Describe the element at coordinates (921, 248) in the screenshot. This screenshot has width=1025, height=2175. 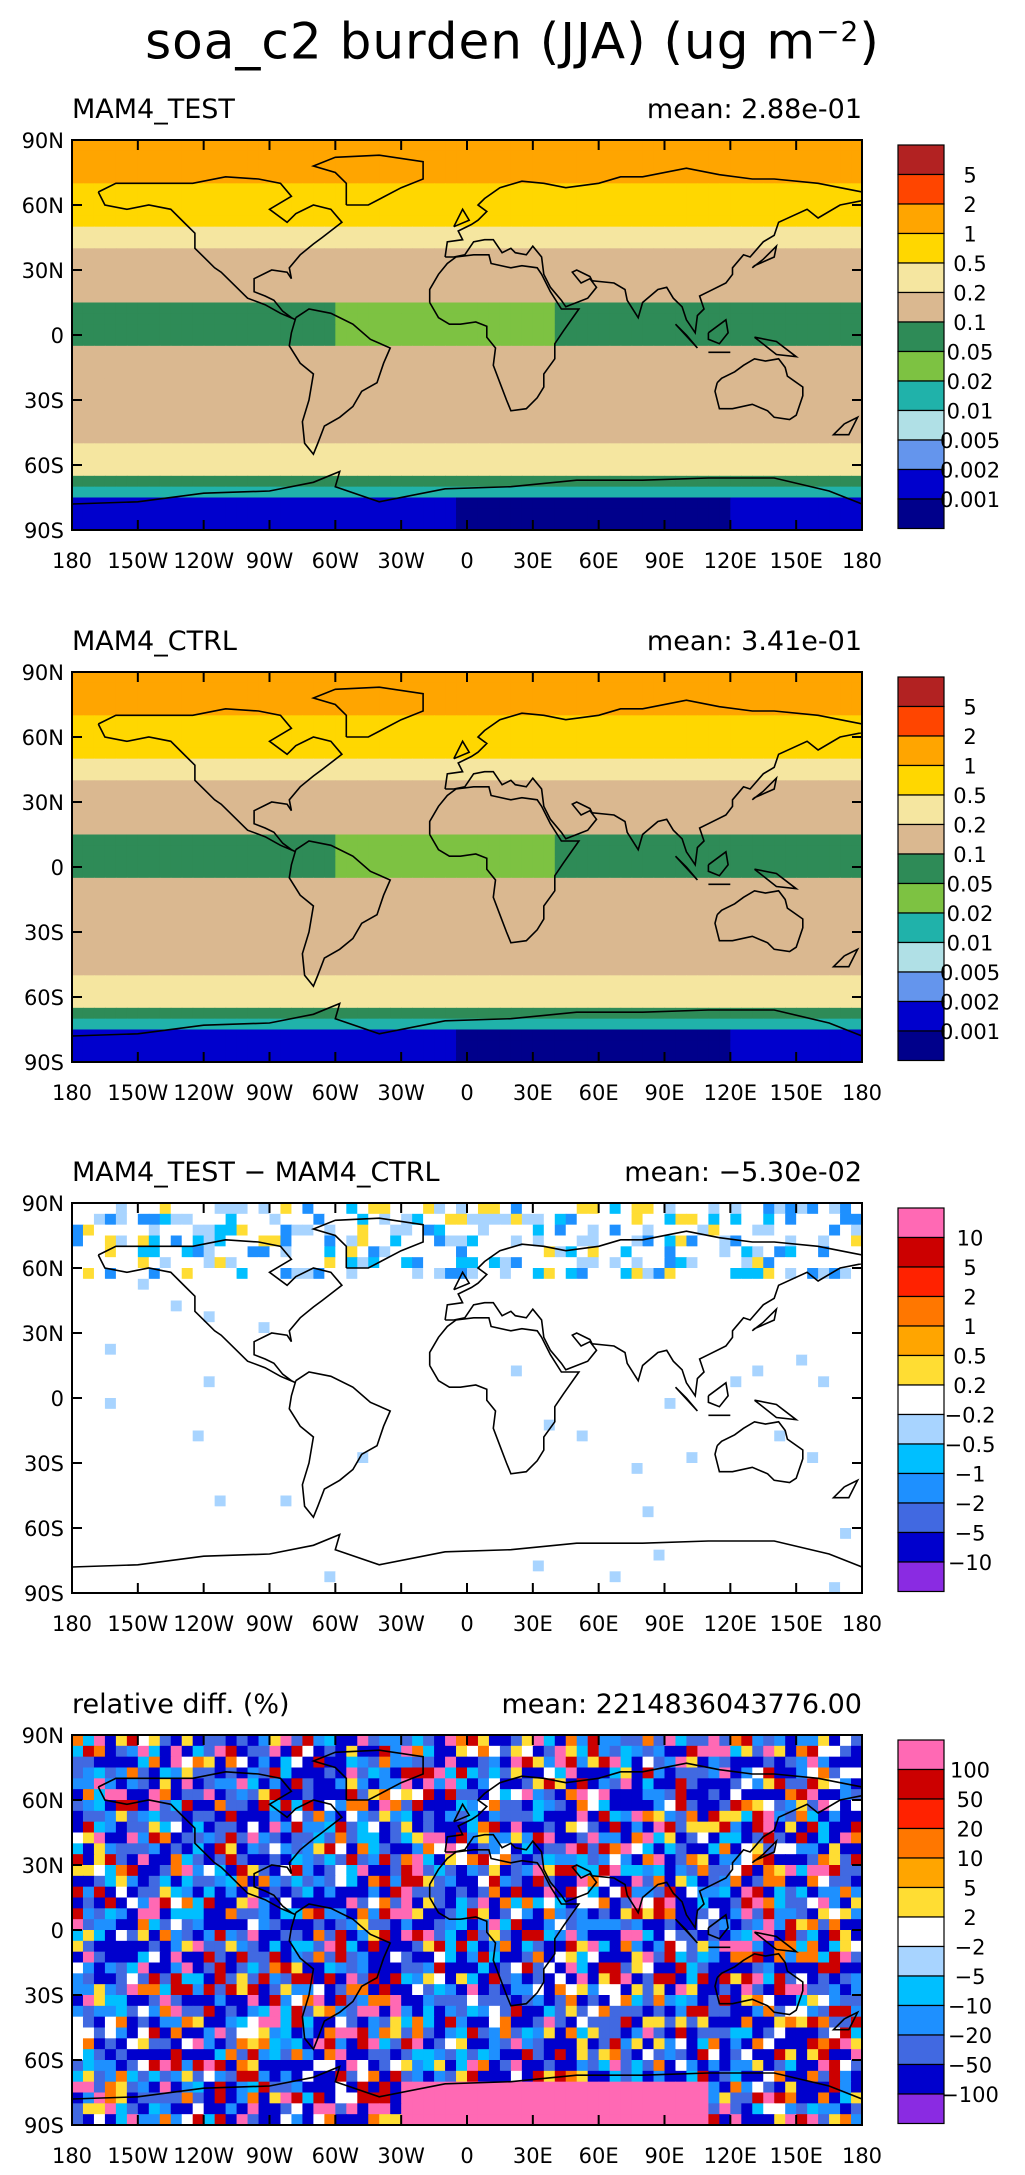
I see `legend-swatch` at that location.